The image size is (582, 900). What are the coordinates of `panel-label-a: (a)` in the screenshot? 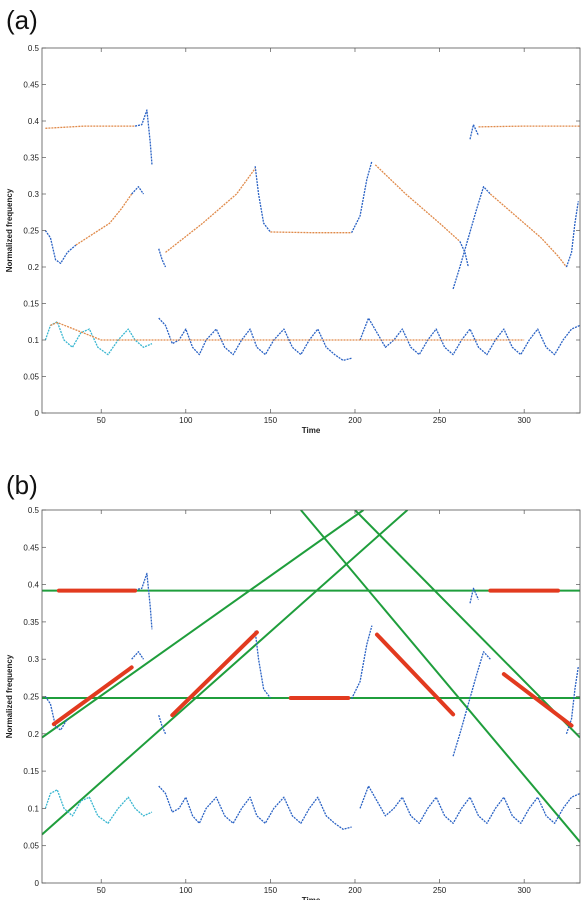 It's located at (22, 20).